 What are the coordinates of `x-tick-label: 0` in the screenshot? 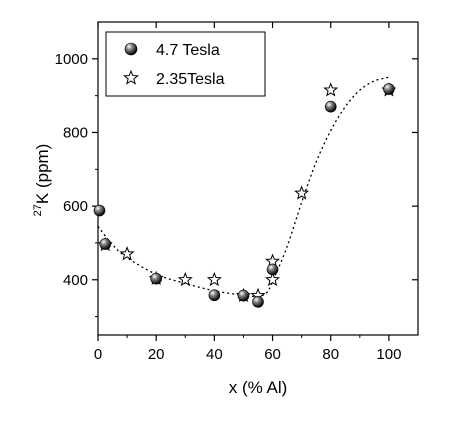 It's located at (98, 354).